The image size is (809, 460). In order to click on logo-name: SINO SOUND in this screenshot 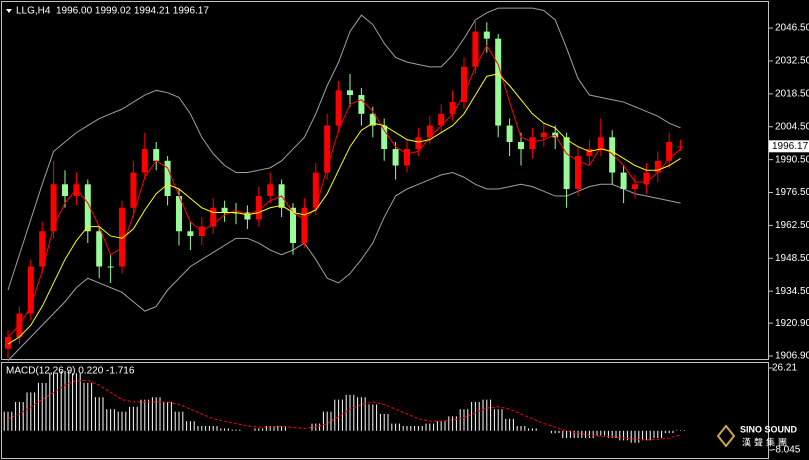, I will do `click(769, 429)`.